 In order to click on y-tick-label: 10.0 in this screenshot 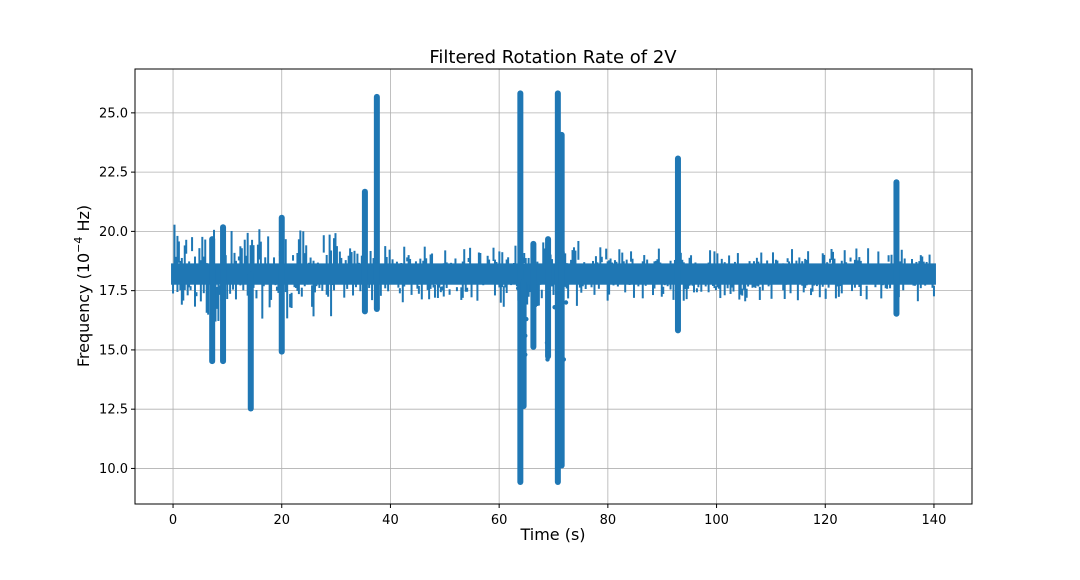, I will do `click(113, 469)`.